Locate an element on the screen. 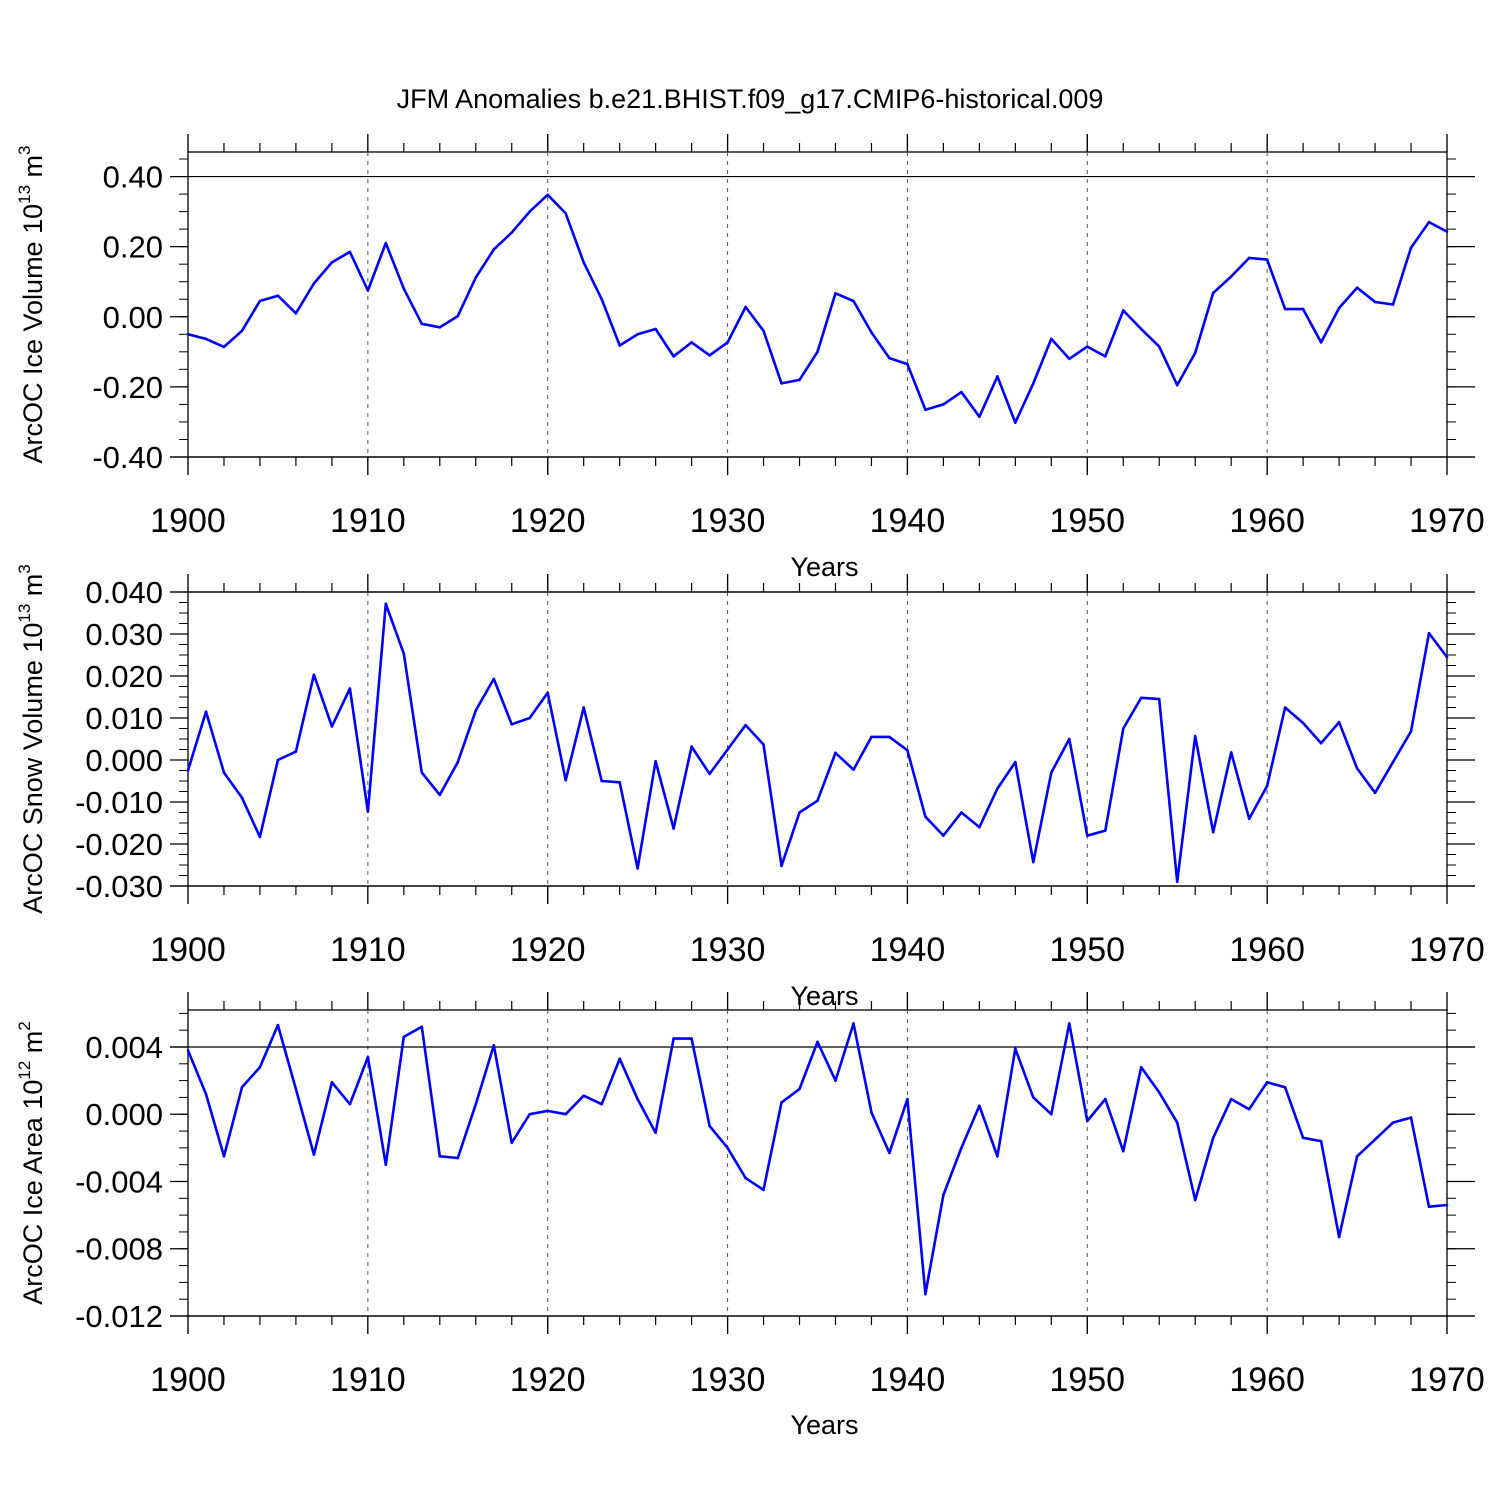 The width and height of the screenshot is (1500, 1500). series-line is located at coordinates (817, 308).